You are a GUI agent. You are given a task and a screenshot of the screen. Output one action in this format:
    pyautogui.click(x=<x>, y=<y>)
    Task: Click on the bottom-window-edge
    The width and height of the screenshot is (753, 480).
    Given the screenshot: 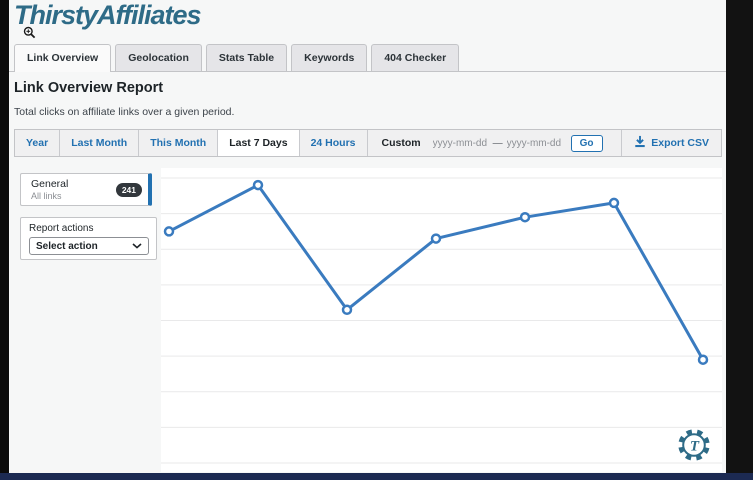 What is the action you would take?
    pyautogui.click(x=376, y=476)
    